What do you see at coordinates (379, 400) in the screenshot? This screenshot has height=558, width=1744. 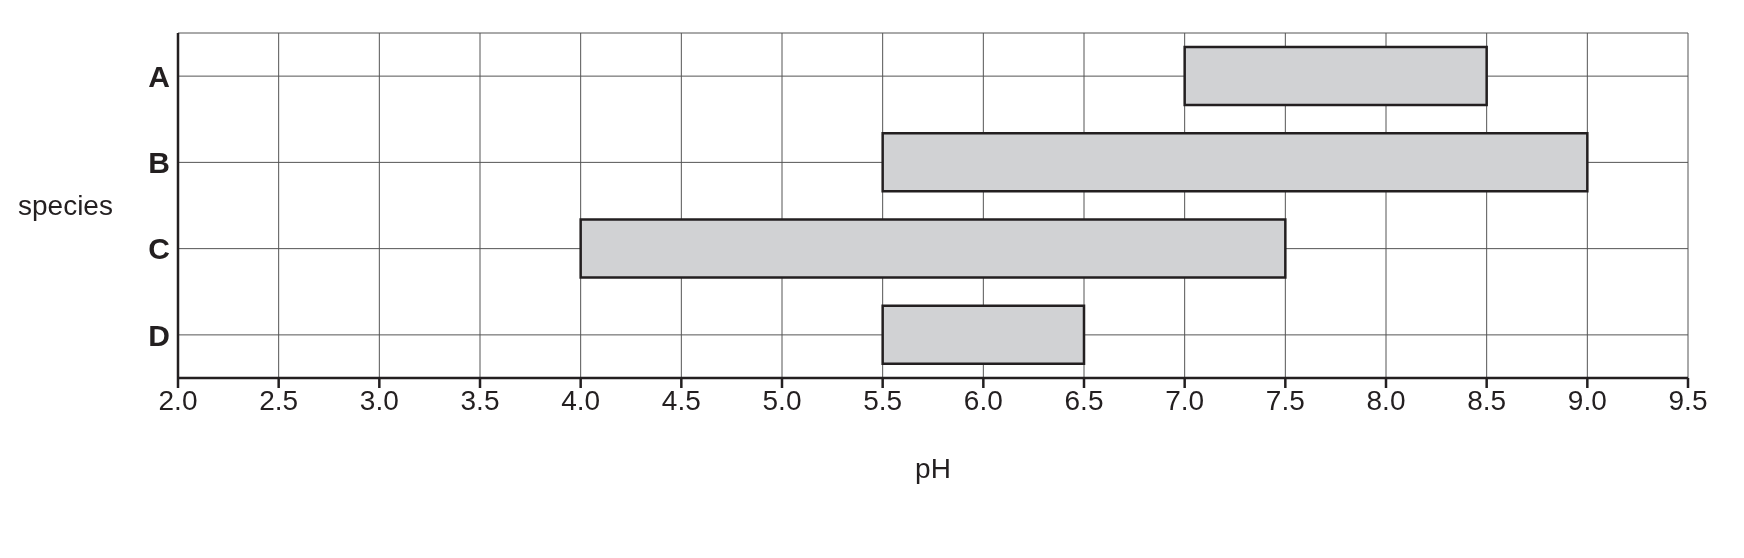 I see `x-tick-label: 3.0` at bounding box center [379, 400].